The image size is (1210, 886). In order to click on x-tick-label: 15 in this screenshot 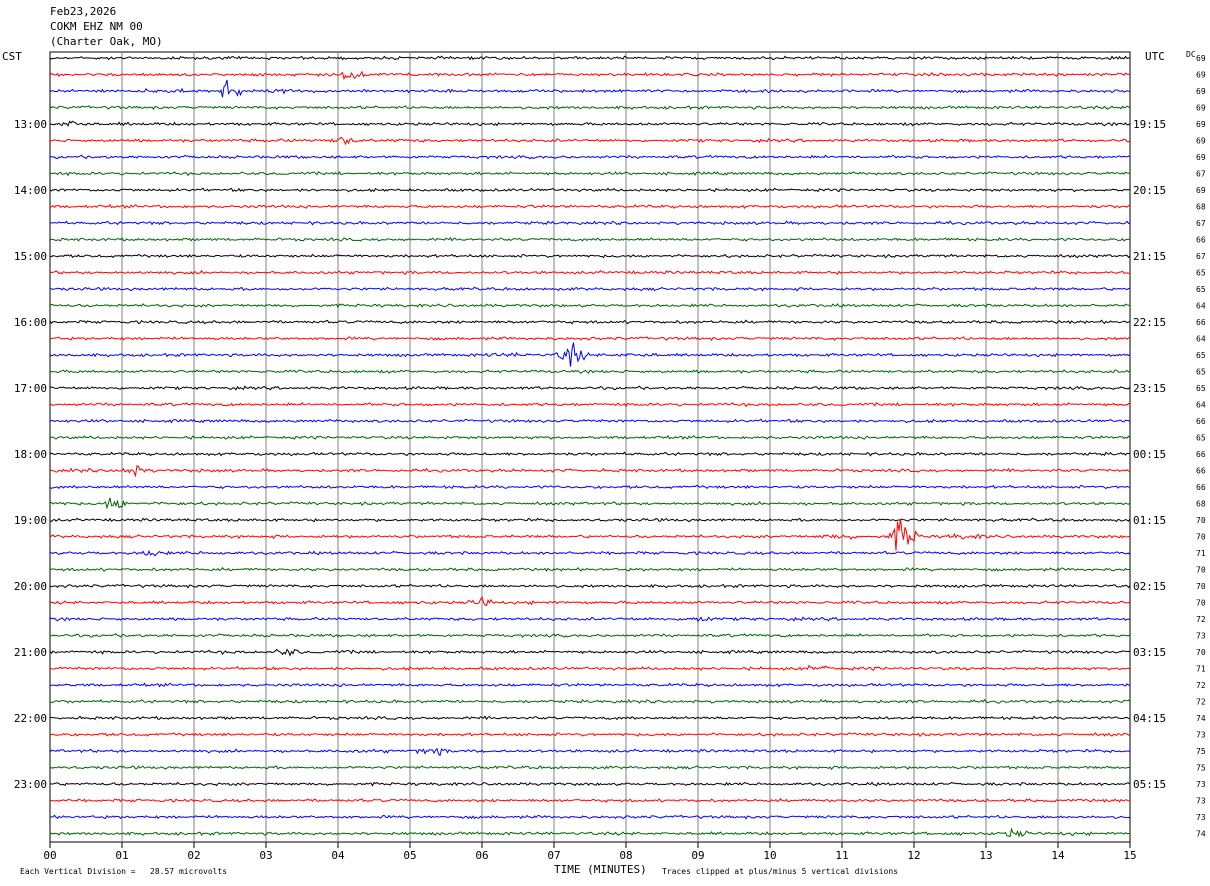, I will do `click(1129, 855)`.